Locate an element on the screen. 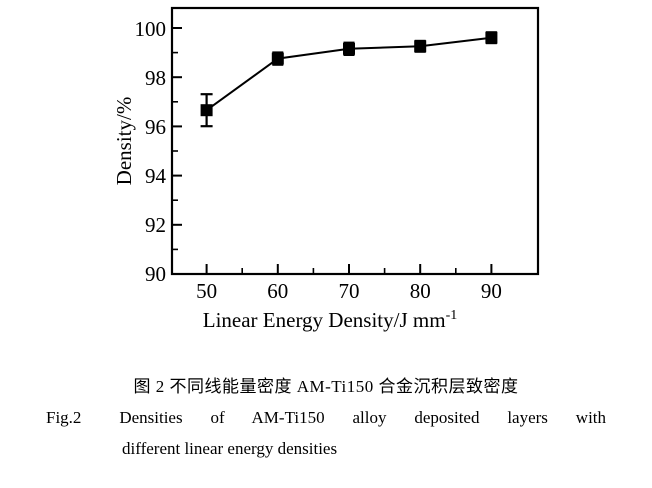 The height and width of the screenshot is (488, 652). x-axis-title-exponent: -1 is located at coordinates (452, 315).